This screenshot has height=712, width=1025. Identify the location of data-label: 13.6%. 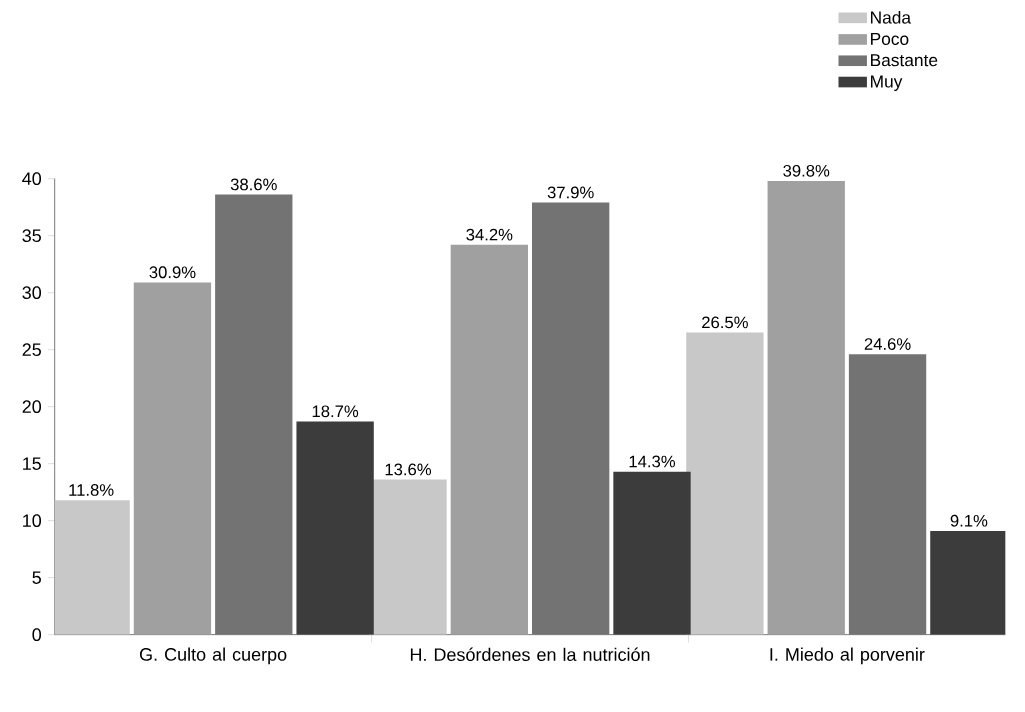
(408, 469).